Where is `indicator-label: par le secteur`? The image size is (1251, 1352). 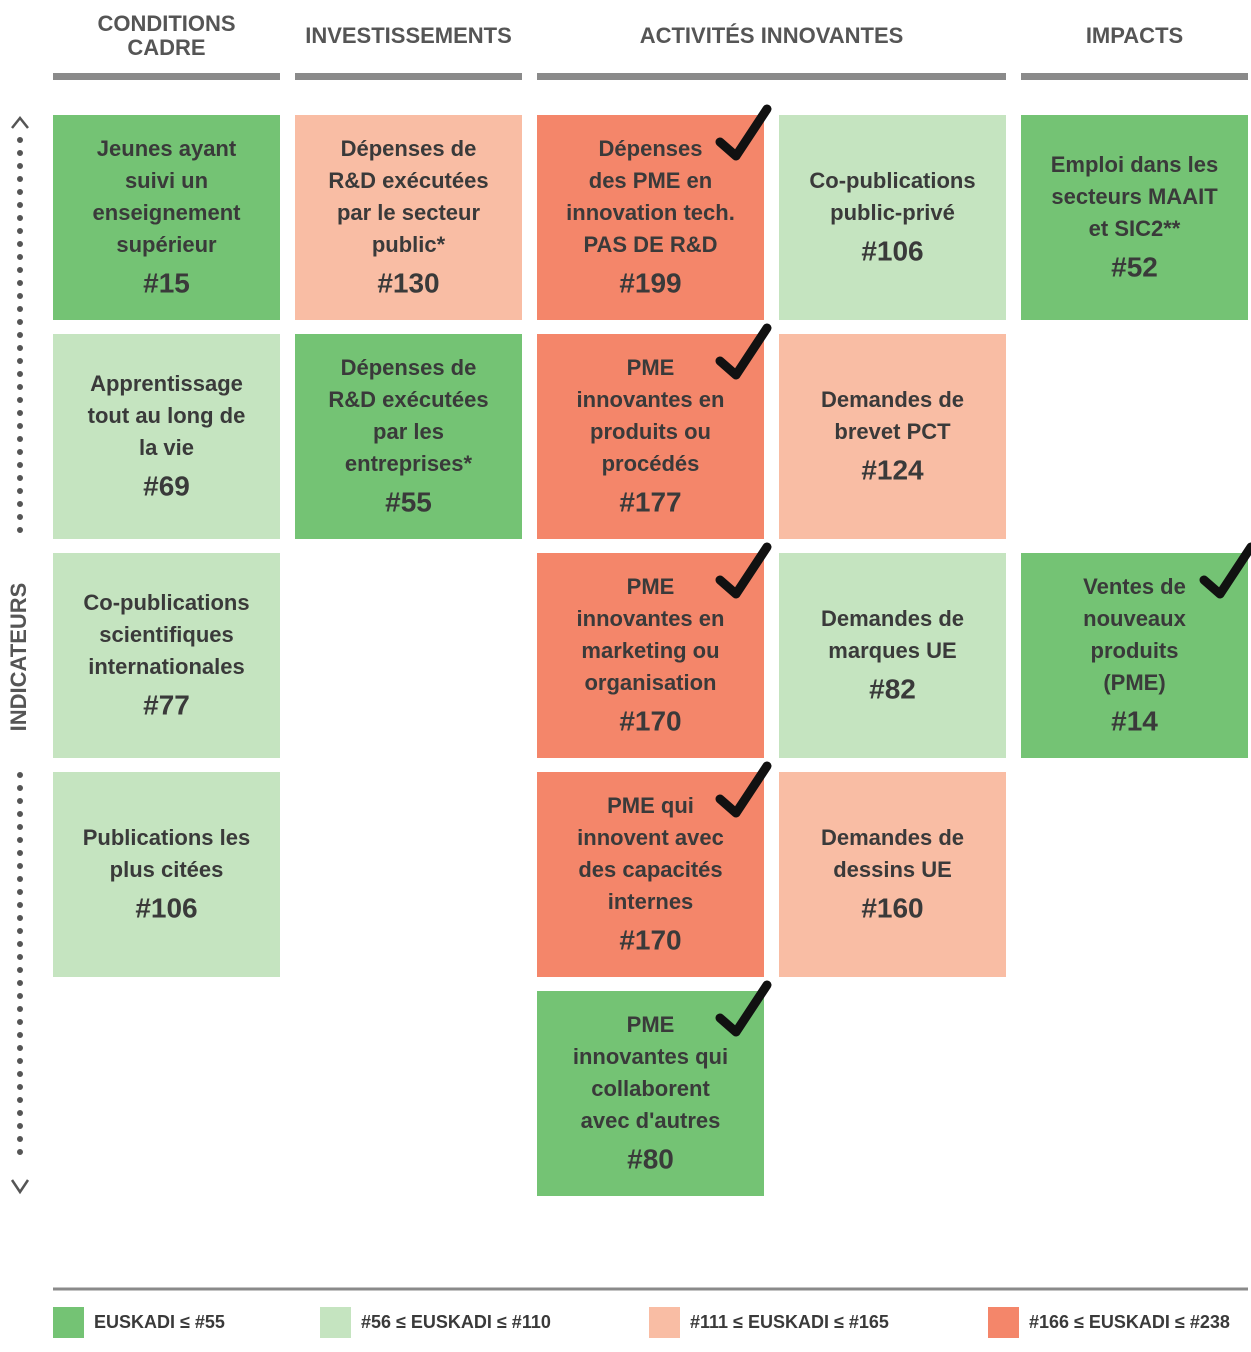 indicator-label: par le secteur is located at coordinates (409, 212).